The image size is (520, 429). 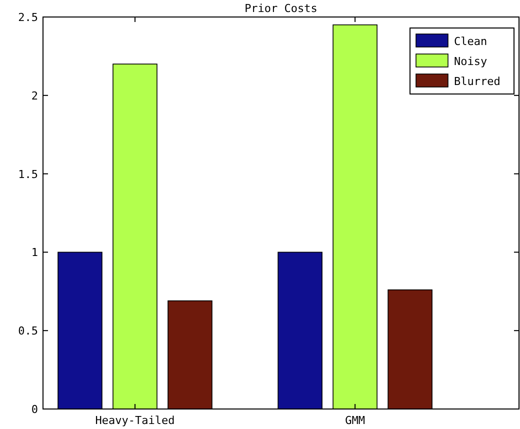 I want to click on legend-label: Clean, so click(x=471, y=41).